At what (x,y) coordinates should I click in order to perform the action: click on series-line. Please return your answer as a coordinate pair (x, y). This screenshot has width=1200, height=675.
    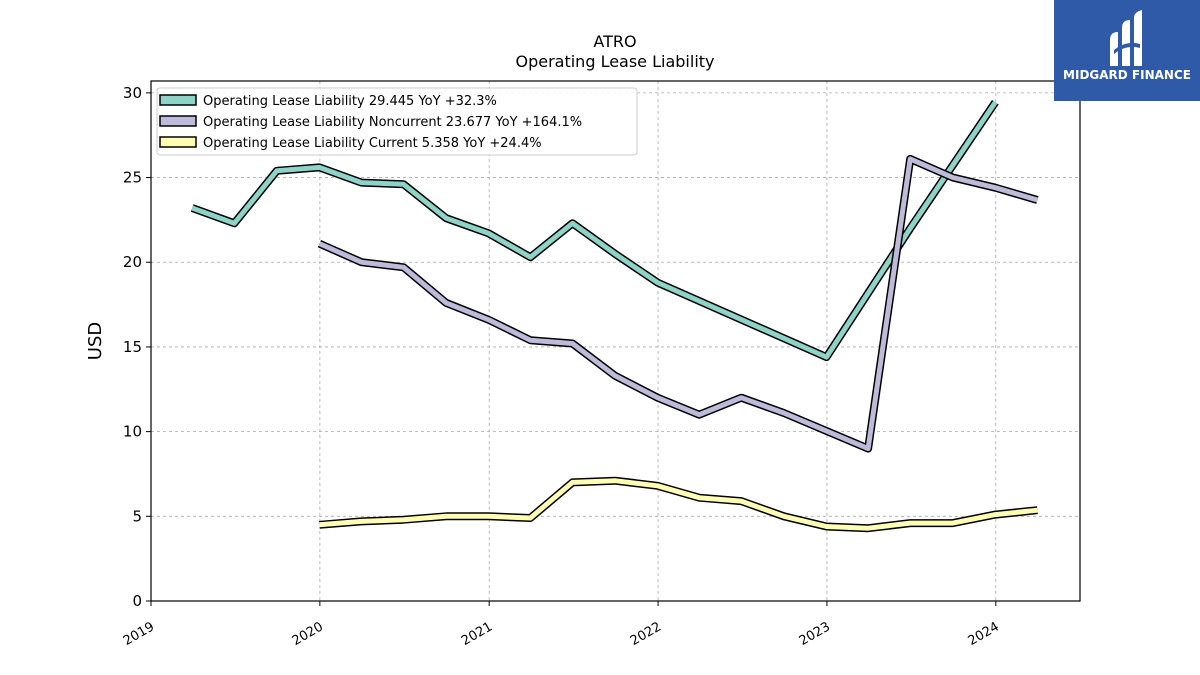
    Looking at the image, I should click on (678, 504).